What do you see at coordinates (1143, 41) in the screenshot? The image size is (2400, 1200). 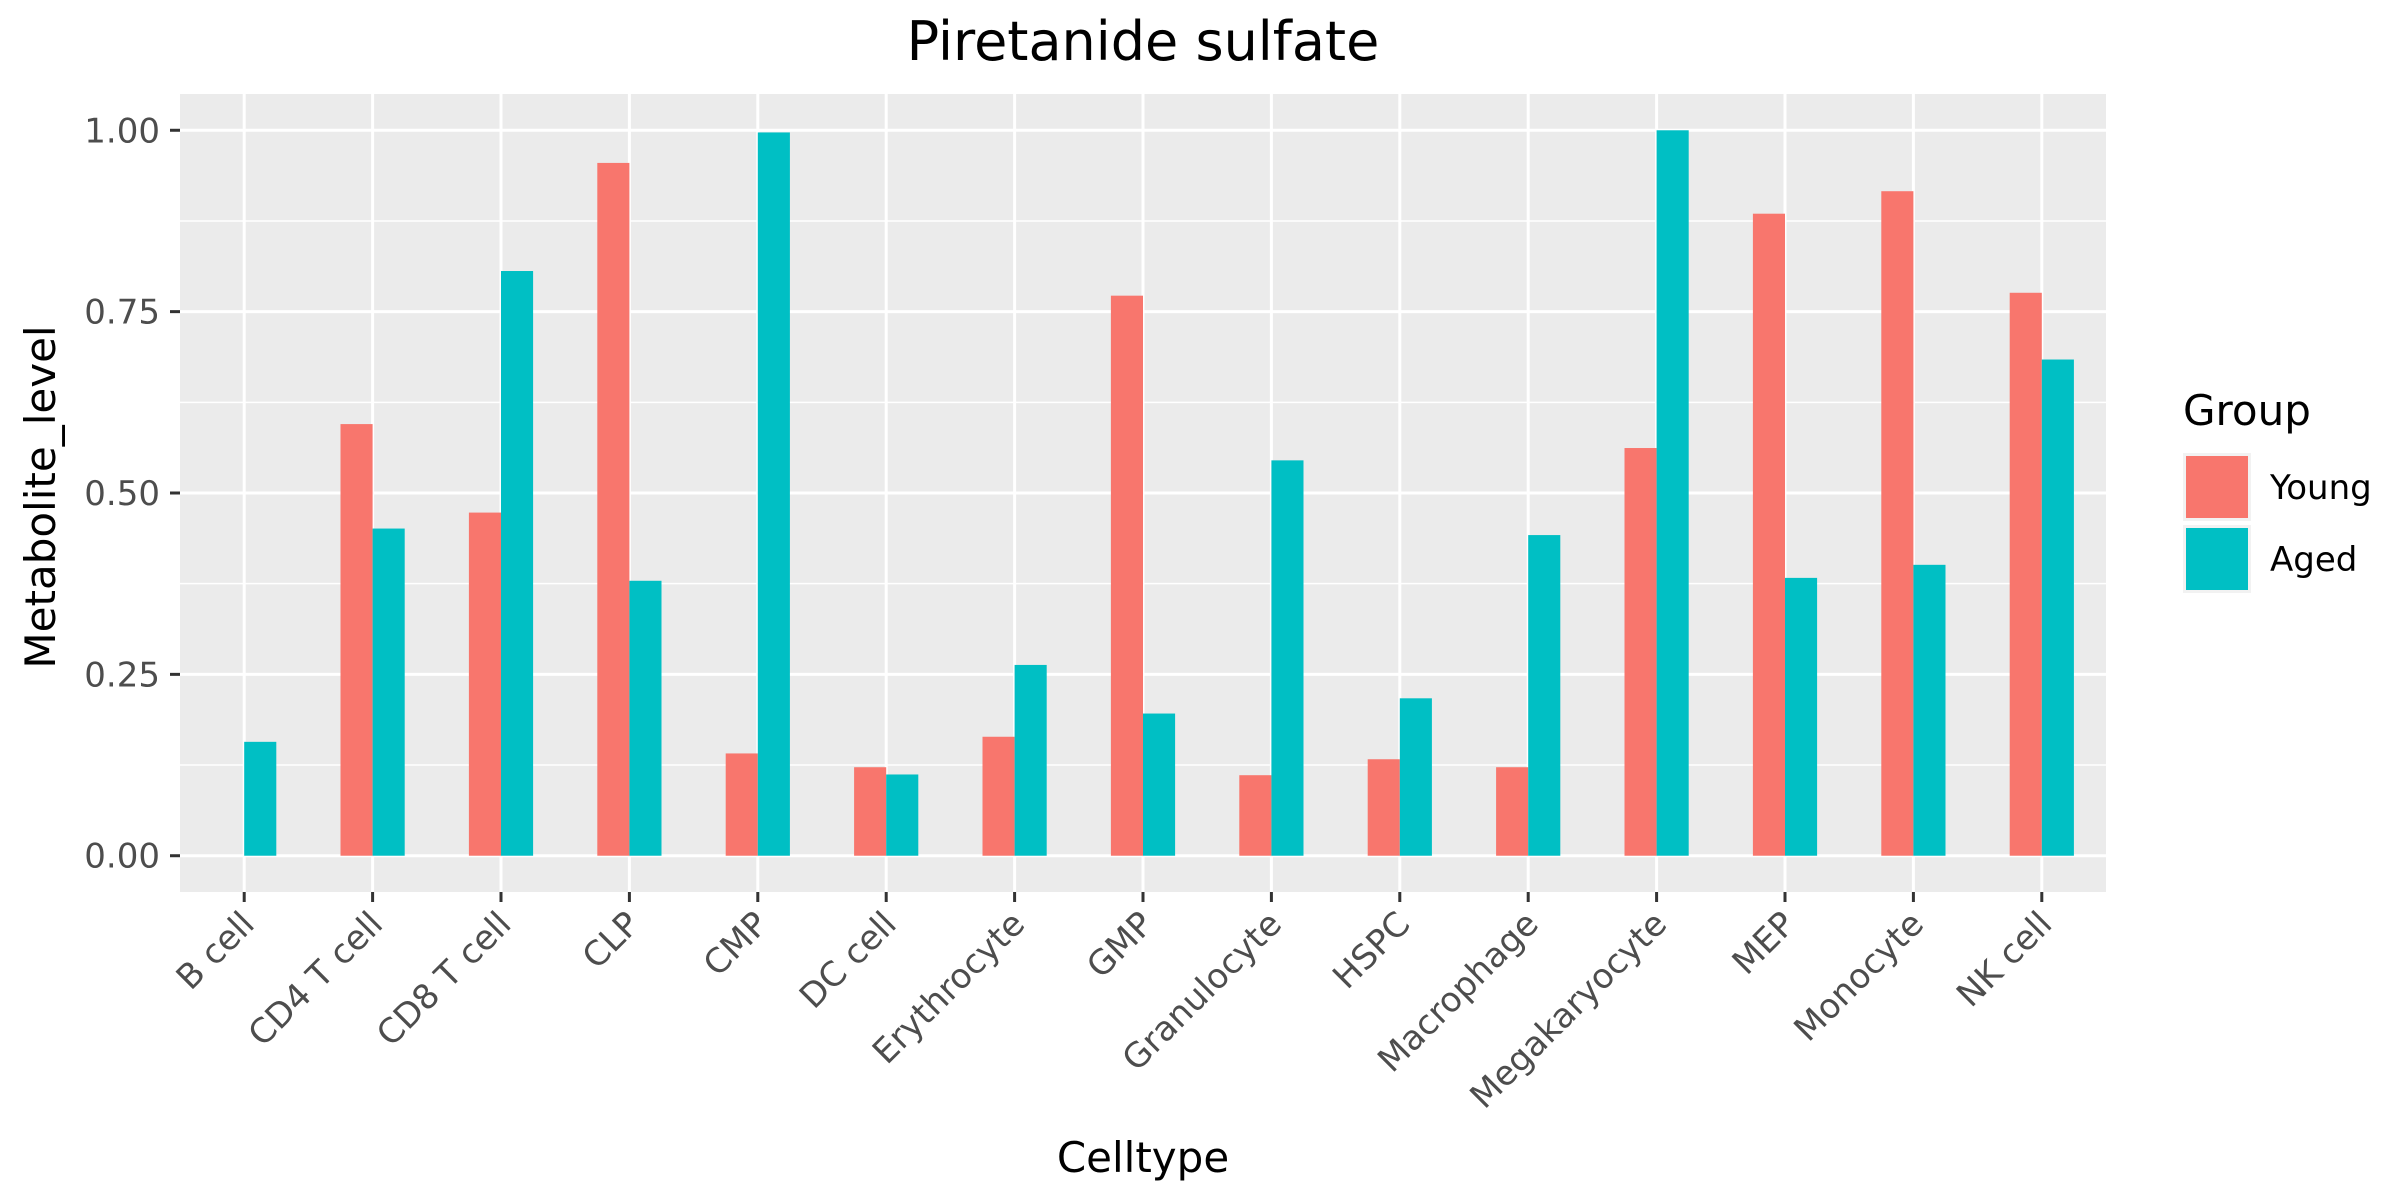 I see `chart-title: Piretanide sulfate` at bounding box center [1143, 41].